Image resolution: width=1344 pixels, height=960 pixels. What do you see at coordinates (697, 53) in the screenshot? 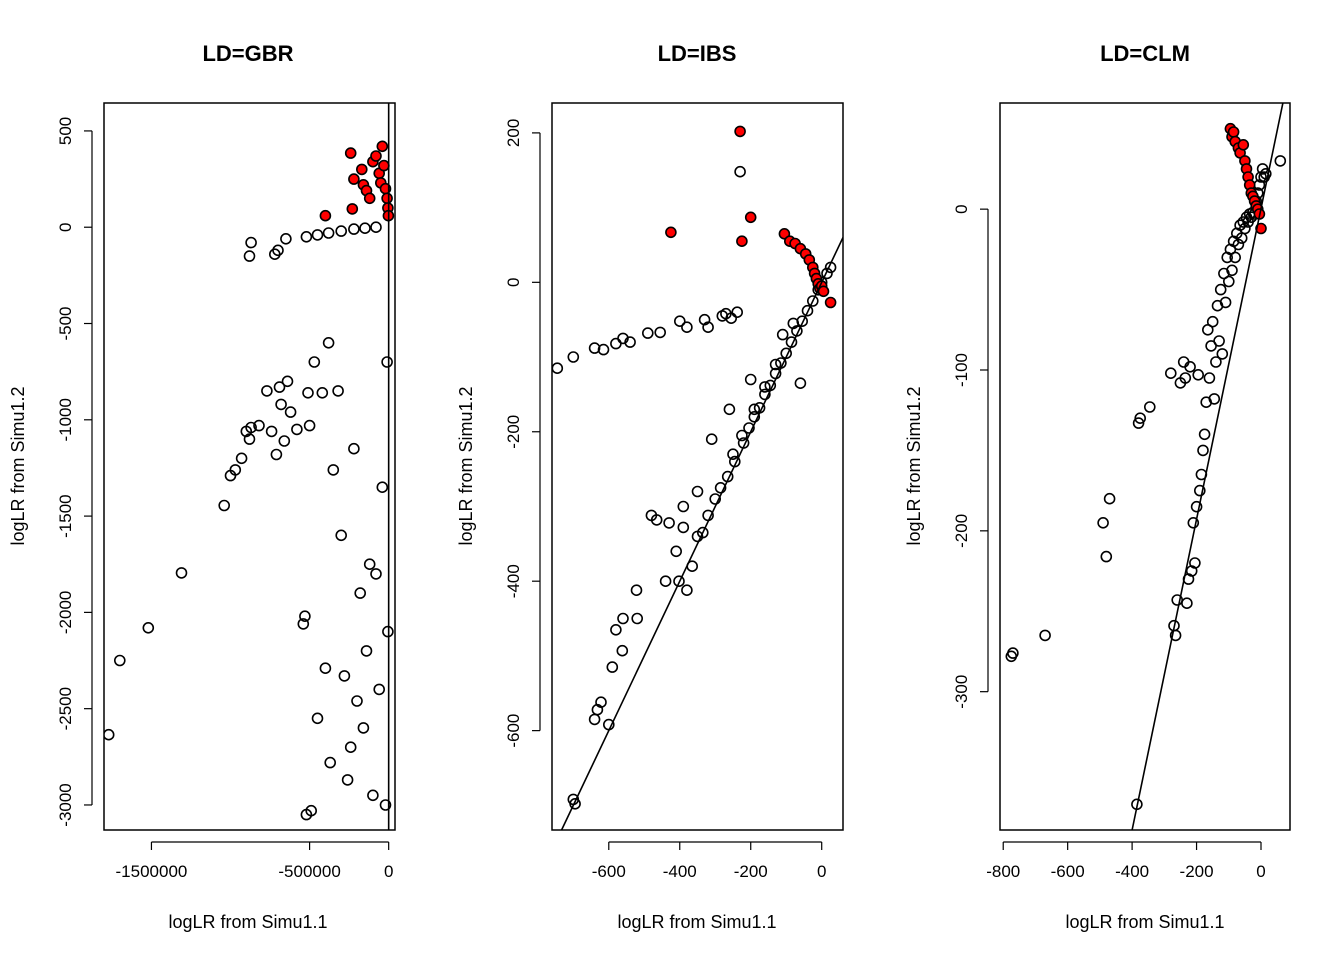
I see `chart-title: LD=IBS` at bounding box center [697, 53].